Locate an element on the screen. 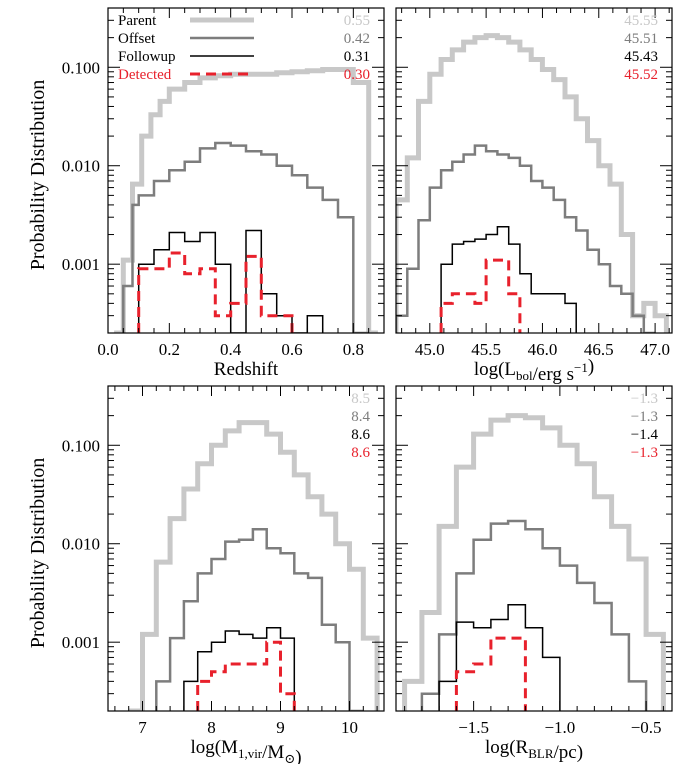 The width and height of the screenshot is (693, 764). x-tick-label: 0.6 is located at coordinates (291, 349).